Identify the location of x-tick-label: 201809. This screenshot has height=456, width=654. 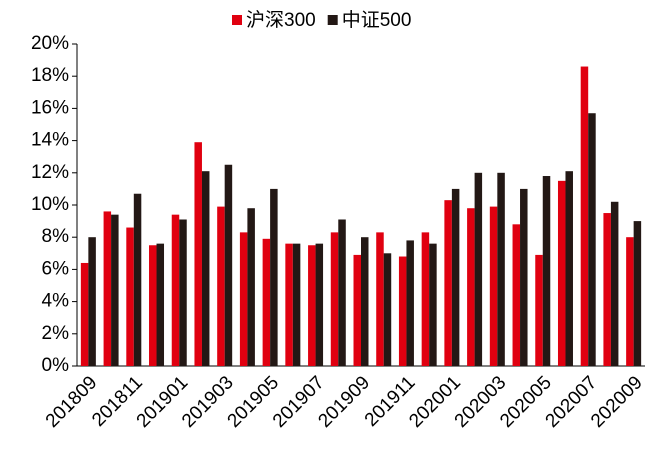
(72, 402).